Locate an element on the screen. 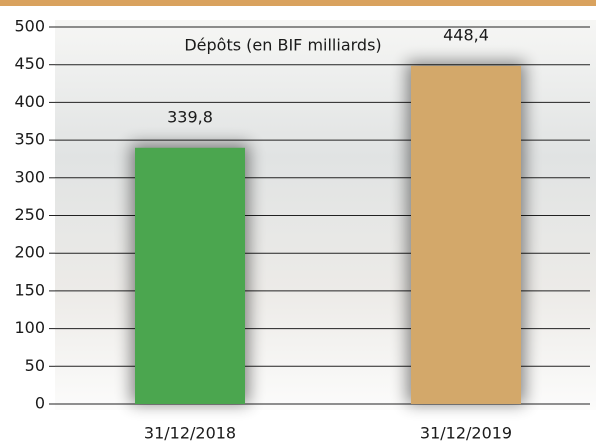 The height and width of the screenshot is (445, 596). y-tick-label: 50 is located at coordinates (35, 365).